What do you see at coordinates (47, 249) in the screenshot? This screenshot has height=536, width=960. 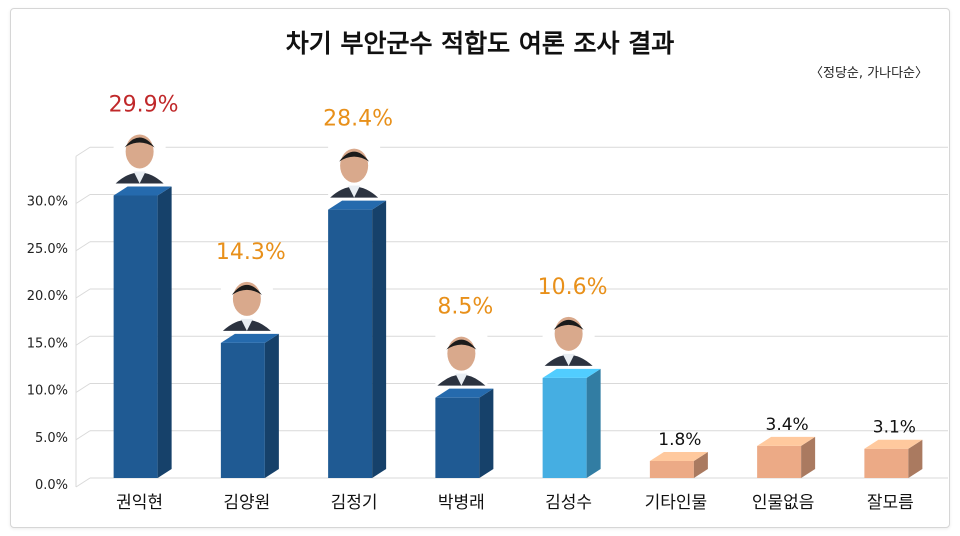 I see `y-tick-label: 25.0%` at bounding box center [47, 249].